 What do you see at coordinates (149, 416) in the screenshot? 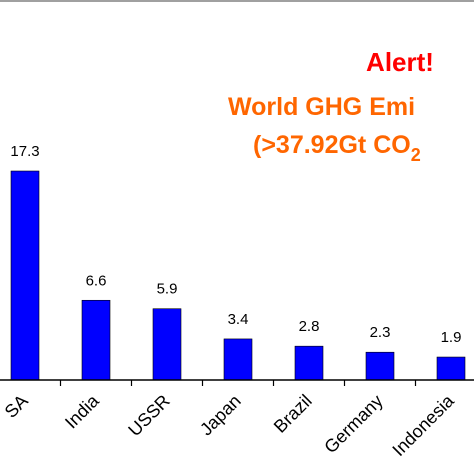
I see `x-tick-label-ussr: USSR` at bounding box center [149, 416].